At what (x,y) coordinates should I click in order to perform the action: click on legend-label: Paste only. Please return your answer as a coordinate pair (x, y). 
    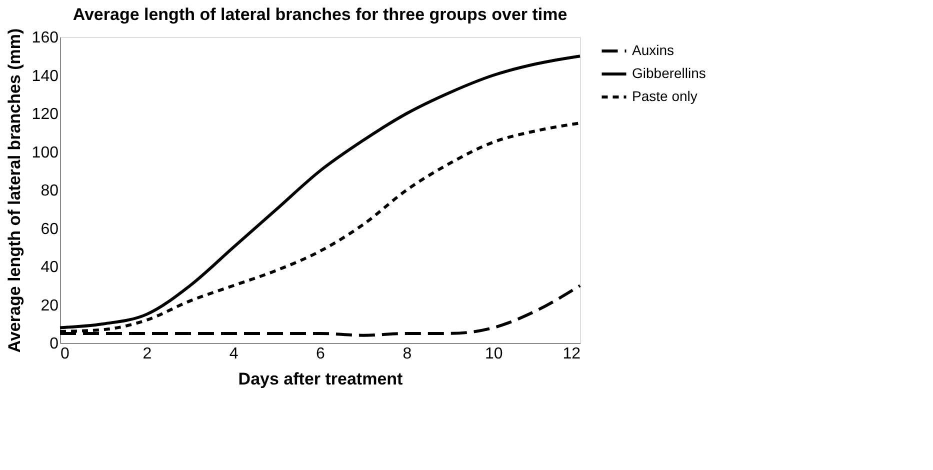
    Looking at the image, I should click on (665, 96).